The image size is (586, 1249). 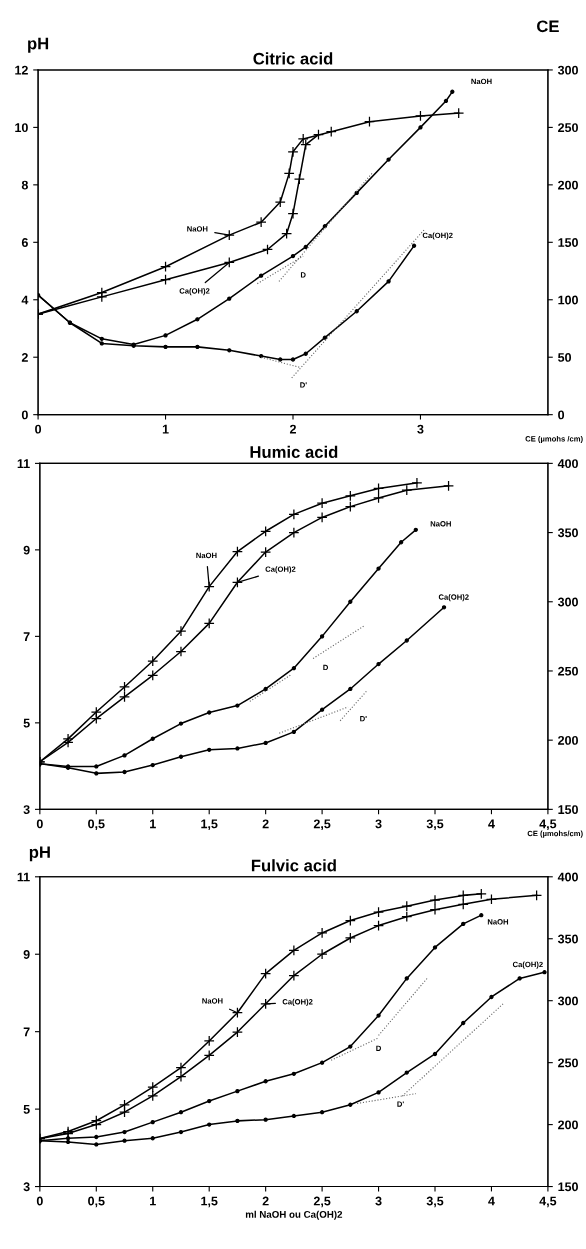 I want to click on chart-title: Humic acid, so click(x=294, y=451).